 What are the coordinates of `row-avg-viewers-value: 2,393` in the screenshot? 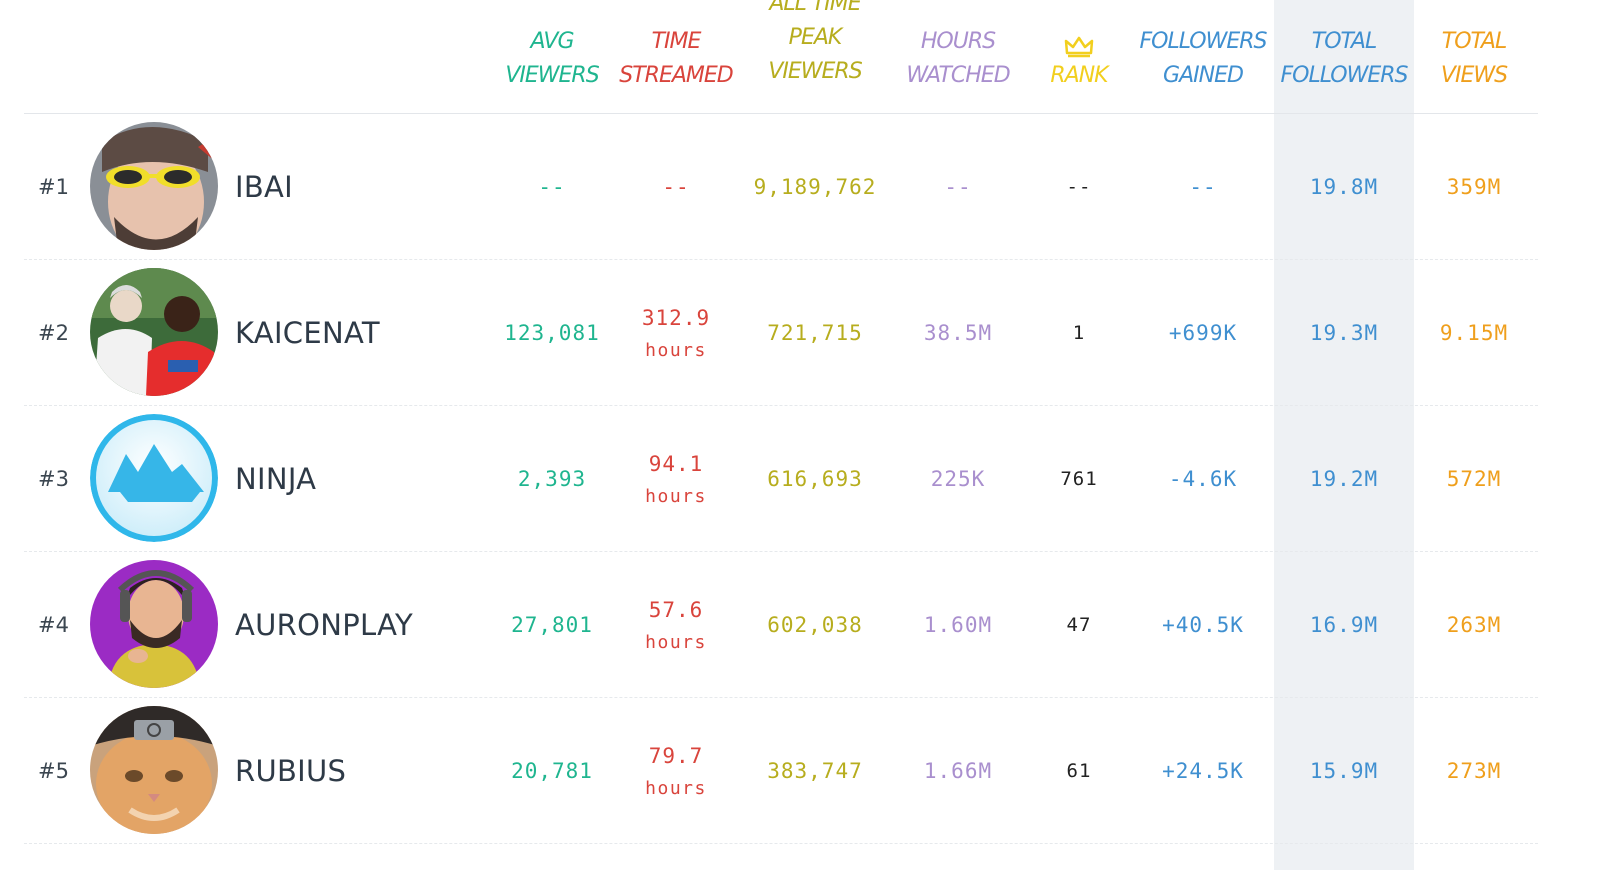 It's located at (552, 479).